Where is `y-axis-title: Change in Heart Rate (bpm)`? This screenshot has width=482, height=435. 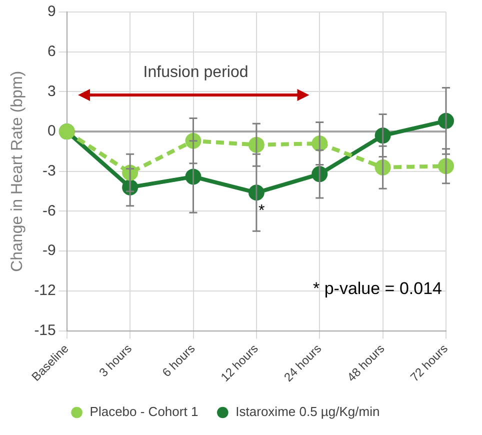 y-axis-title: Change in Heart Rate (bpm) is located at coordinates (17, 171).